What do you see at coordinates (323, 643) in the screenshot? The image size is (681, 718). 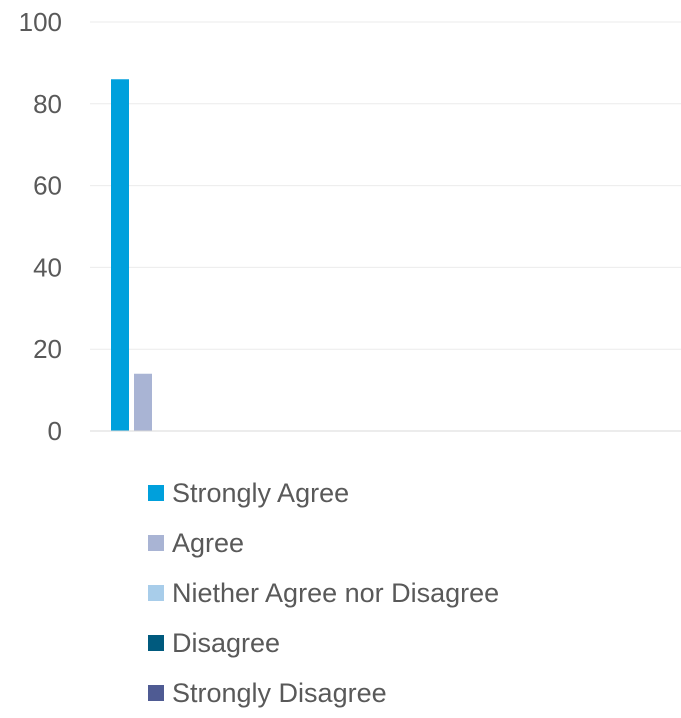 I see `legend-item-disagree: Disagree` at bounding box center [323, 643].